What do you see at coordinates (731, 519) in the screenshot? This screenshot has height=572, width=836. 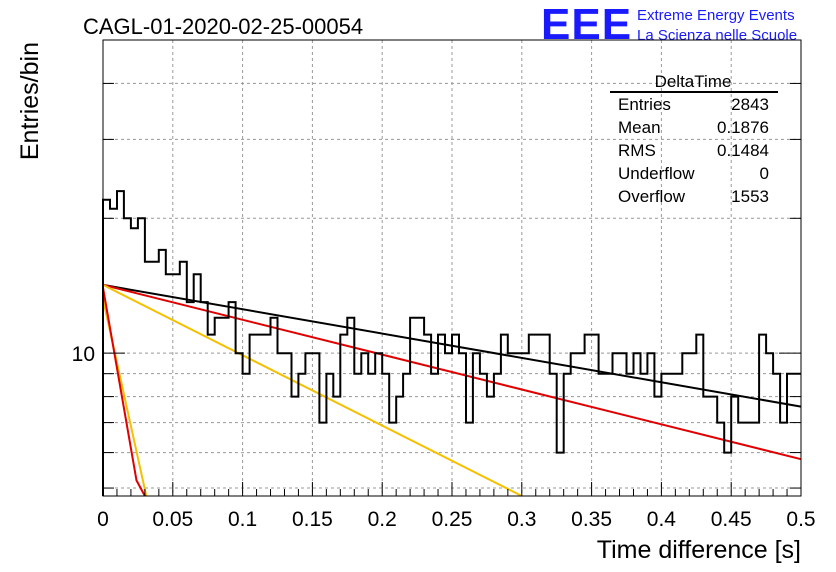 I see `x-tick-label: 0.45` at bounding box center [731, 519].